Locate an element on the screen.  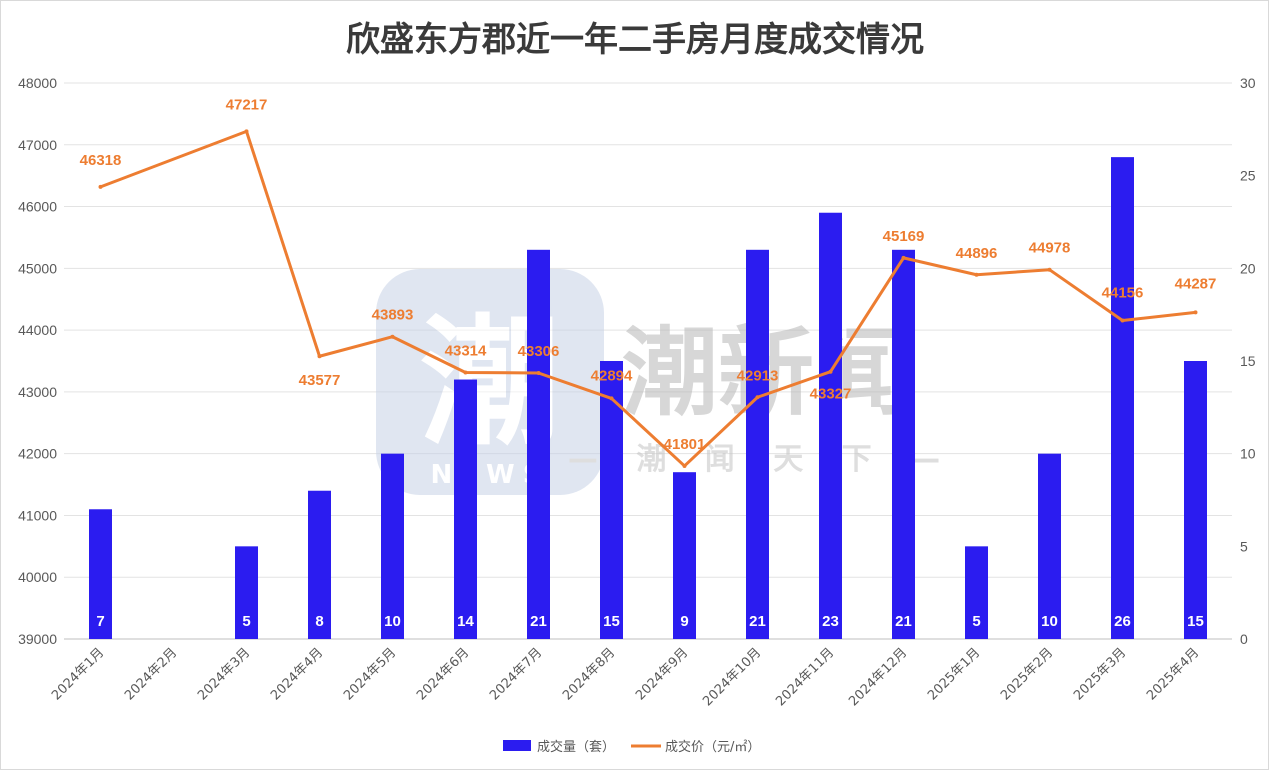
x-tick-label: 2024年11月 is located at coordinates (805, 677).